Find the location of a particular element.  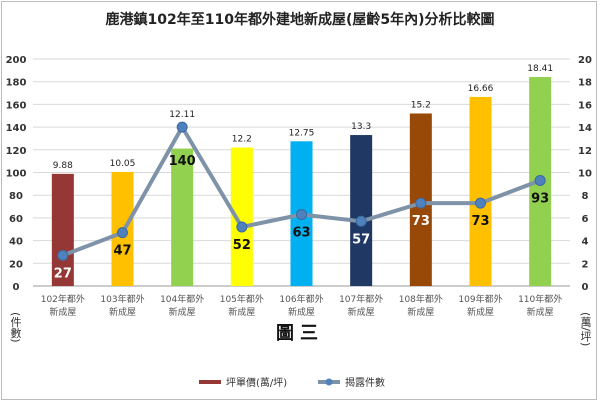

left-tick-label: 180 is located at coordinates (16, 83).